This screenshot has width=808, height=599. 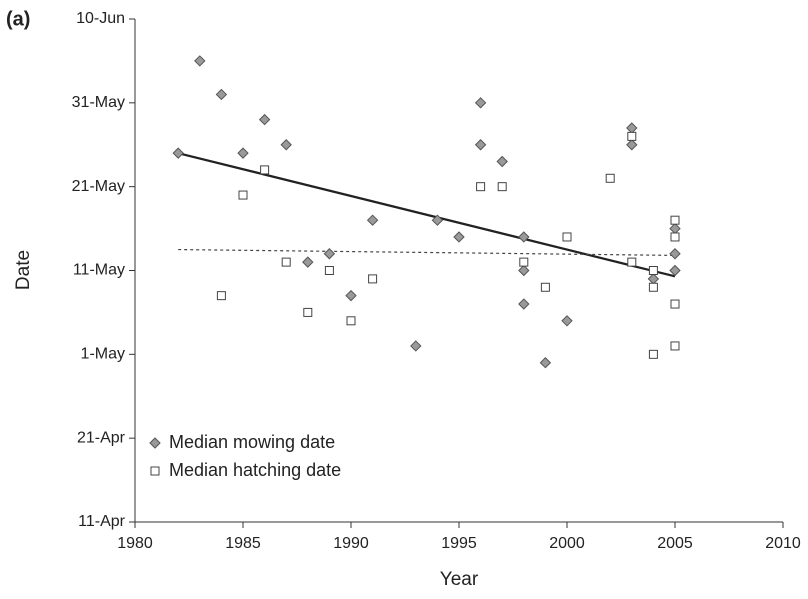 I want to click on legend-label: Median mowing date, so click(x=252, y=442).